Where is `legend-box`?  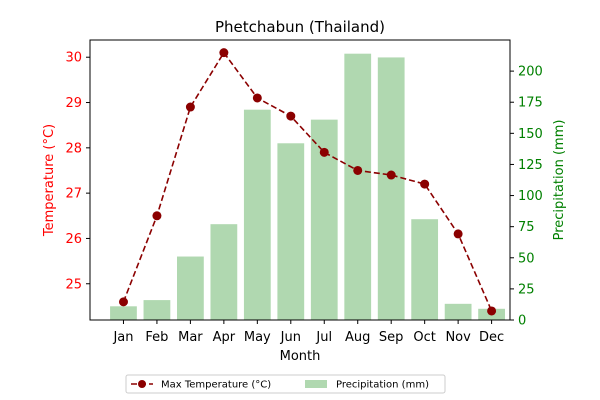
legend-box is located at coordinates (285, 384).